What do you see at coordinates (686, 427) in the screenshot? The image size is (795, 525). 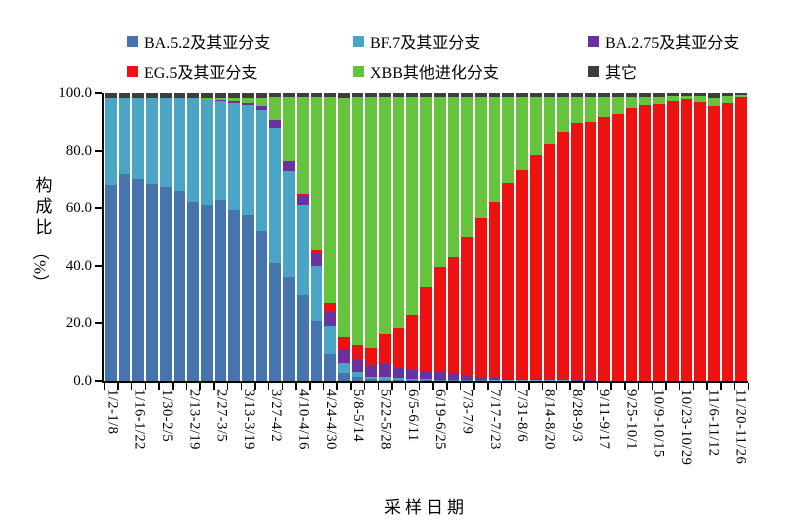 I see `x-tick-label: 10/23-10/29` at bounding box center [686, 427].